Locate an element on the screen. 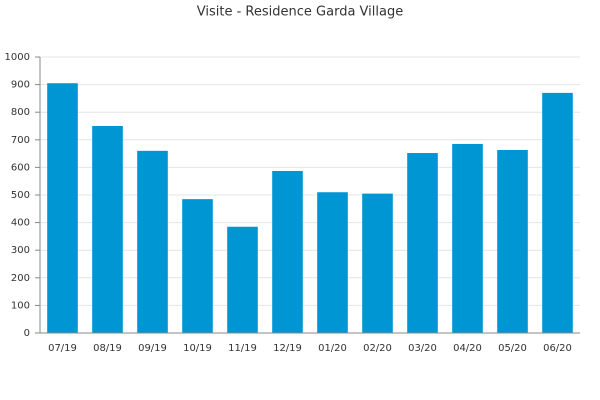  x-tick-label: 07/19 is located at coordinates (62, 348).